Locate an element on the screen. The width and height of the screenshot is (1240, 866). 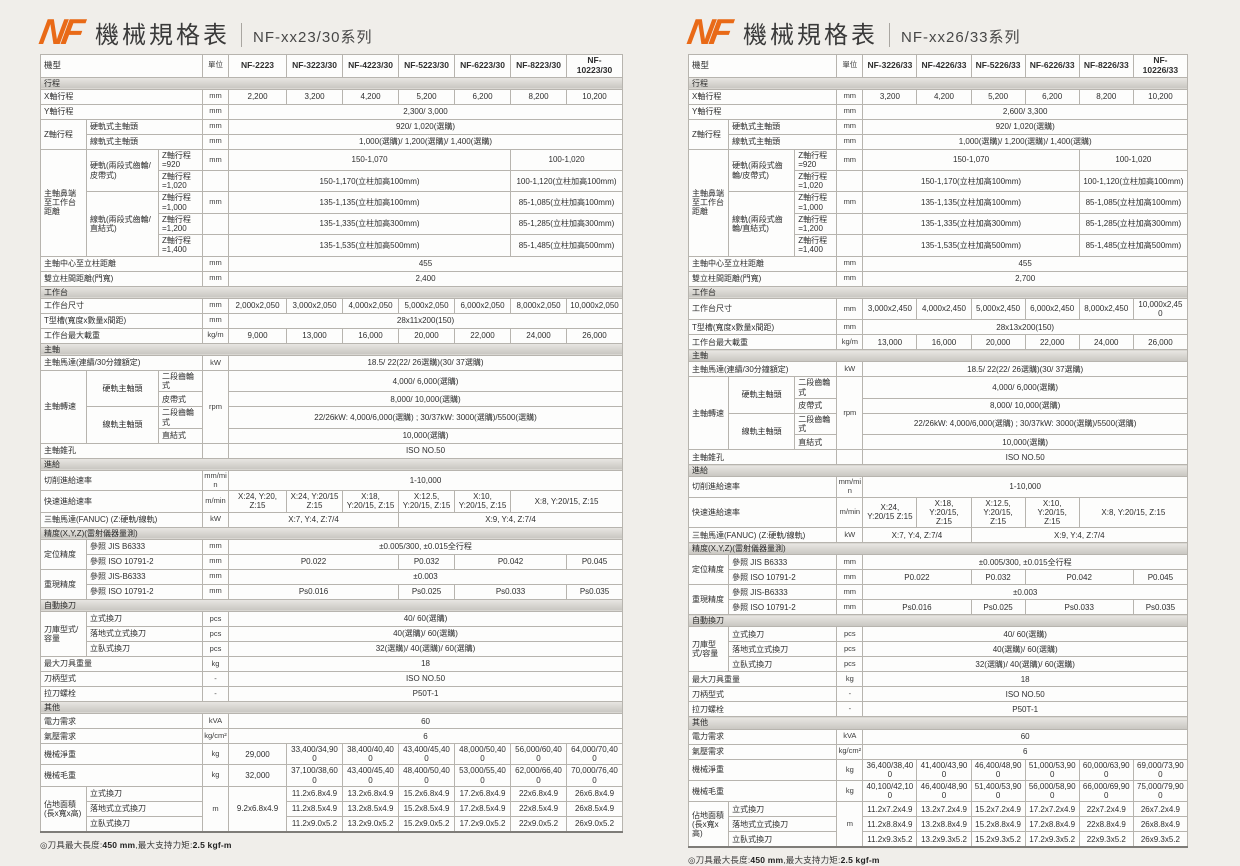
value-cell: 5,200 is located at coordinates (998, 96).